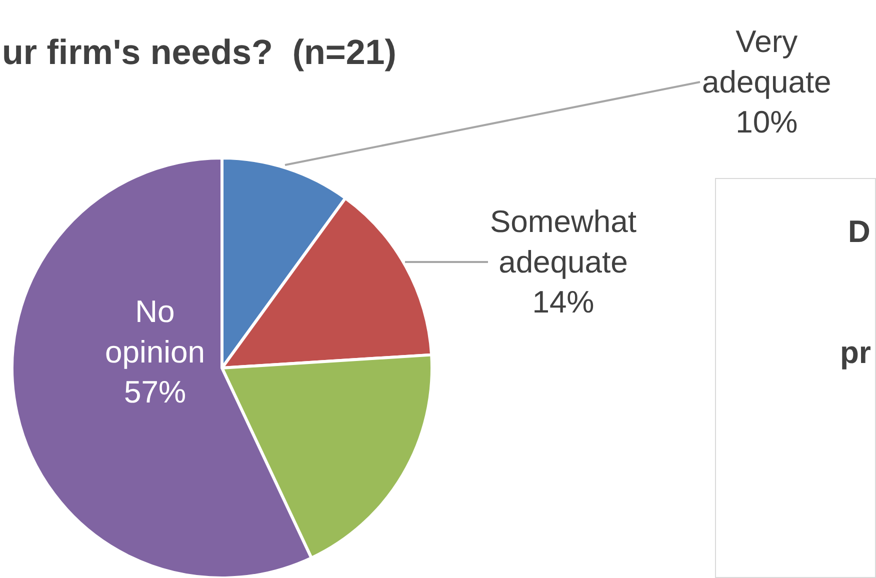 The height and width of the screenshot is (578, 876). Describe the element at coordinates (767, 122) in the screenshot. I see `data-label: 10%` at that location.